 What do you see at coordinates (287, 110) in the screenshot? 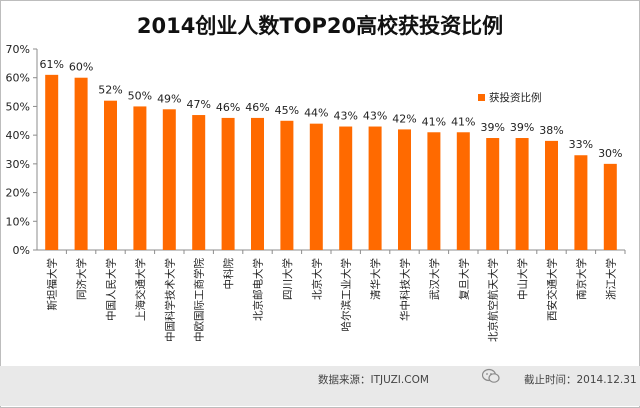
I see `data-label: 45%` at bounding box center [287, 110].